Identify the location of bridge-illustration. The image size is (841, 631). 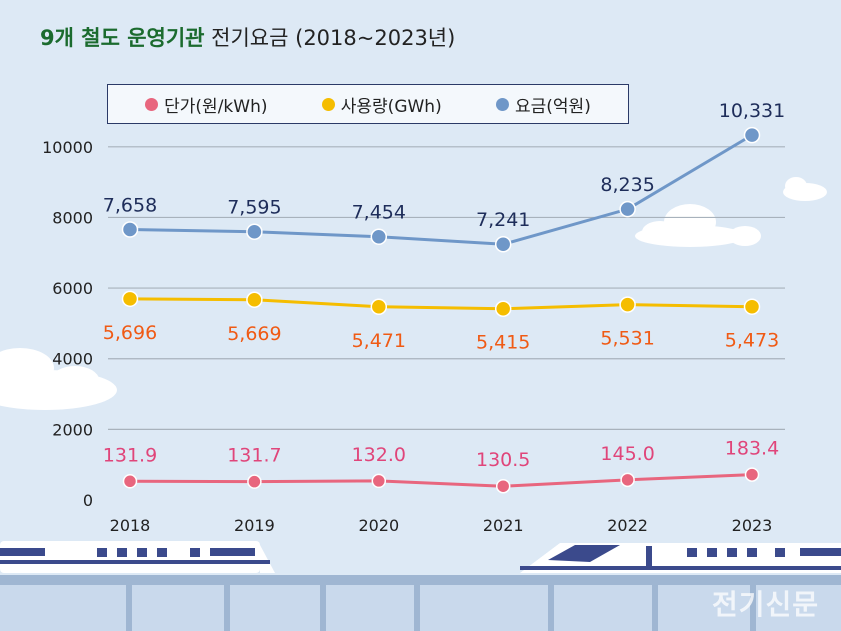
(420, 603).